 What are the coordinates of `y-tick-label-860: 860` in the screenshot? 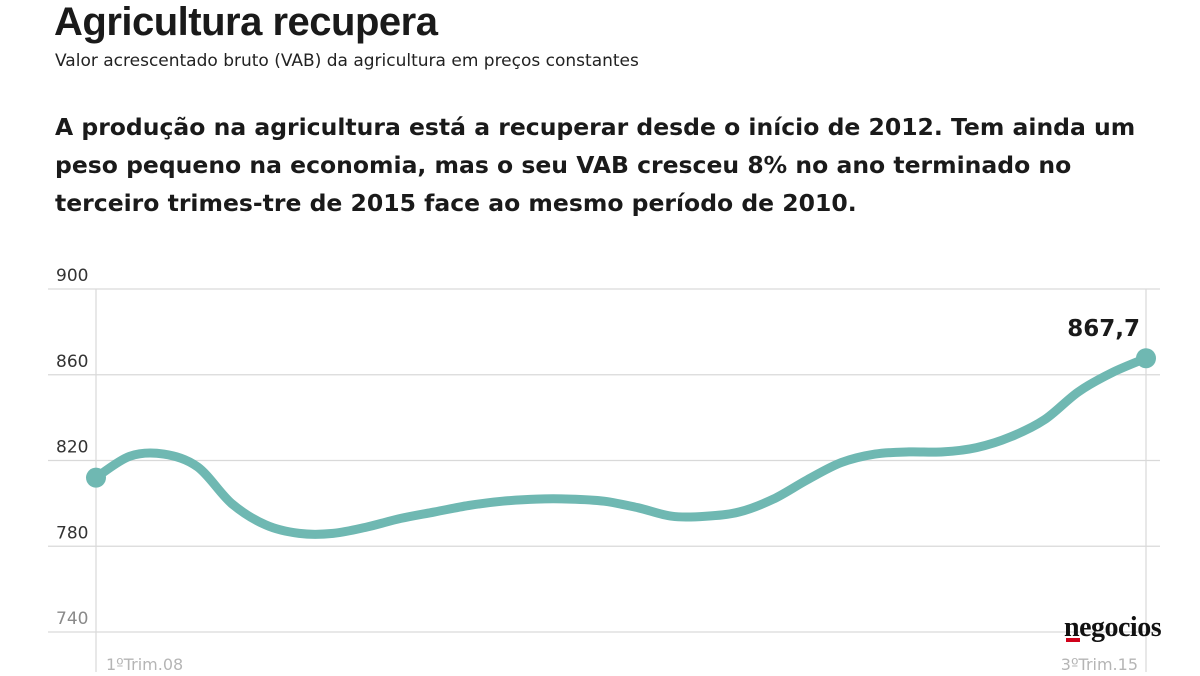 It's located at (72, 362).